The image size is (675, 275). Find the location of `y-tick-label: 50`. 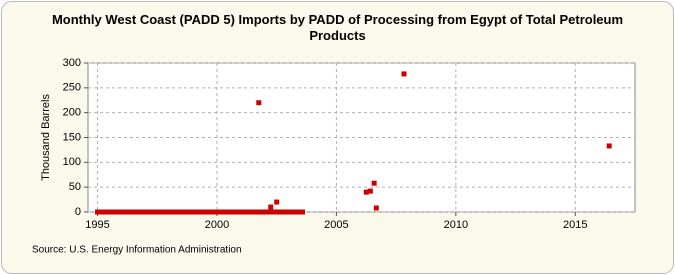

y-tick-label: 50 is located at coordinates (75, 187).